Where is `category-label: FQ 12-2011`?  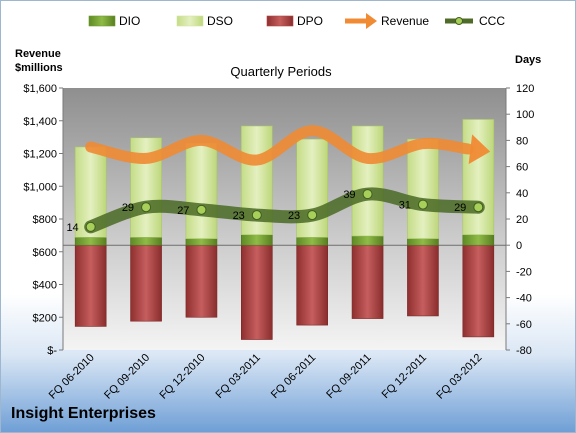 category-label: FQ 12-2011 is located at coordinates (404, 376).